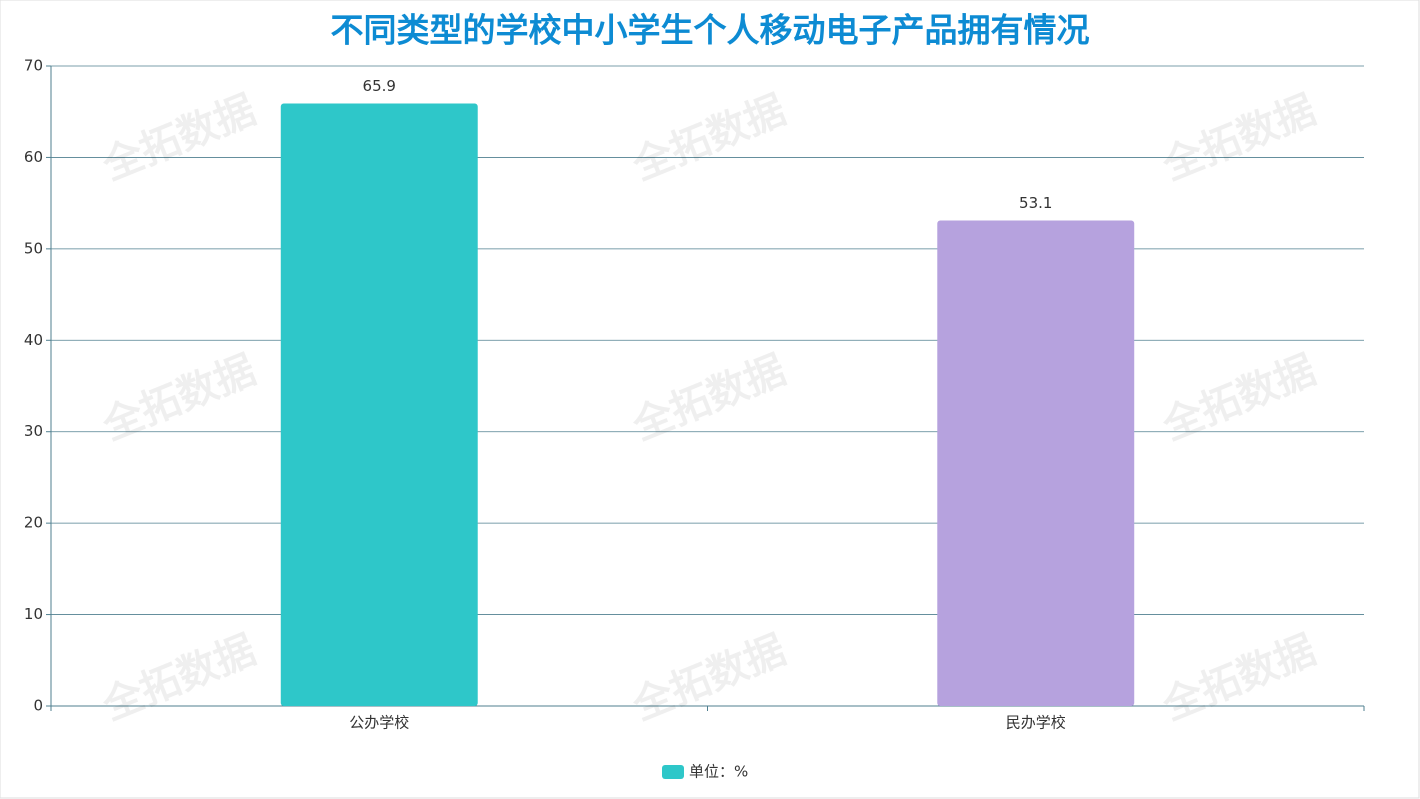 The height and width of the screenshot is (799, 1420). Describe the element at coordinates (33, 523) in the screenshot. I see `y-tick-label: 20` at that location.